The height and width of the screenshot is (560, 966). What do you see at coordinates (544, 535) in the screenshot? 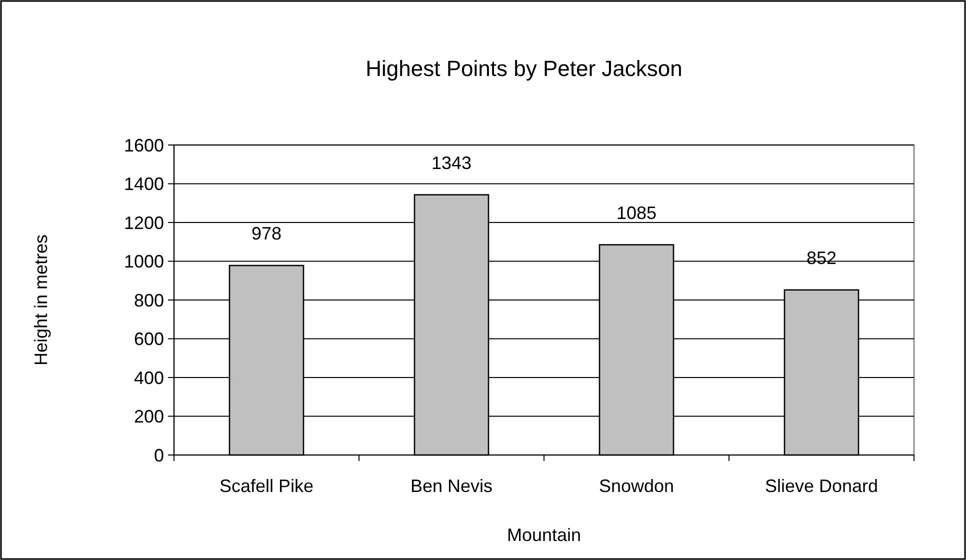
I see `x-axis-title: Mountain` at bounding box center [544, 535].